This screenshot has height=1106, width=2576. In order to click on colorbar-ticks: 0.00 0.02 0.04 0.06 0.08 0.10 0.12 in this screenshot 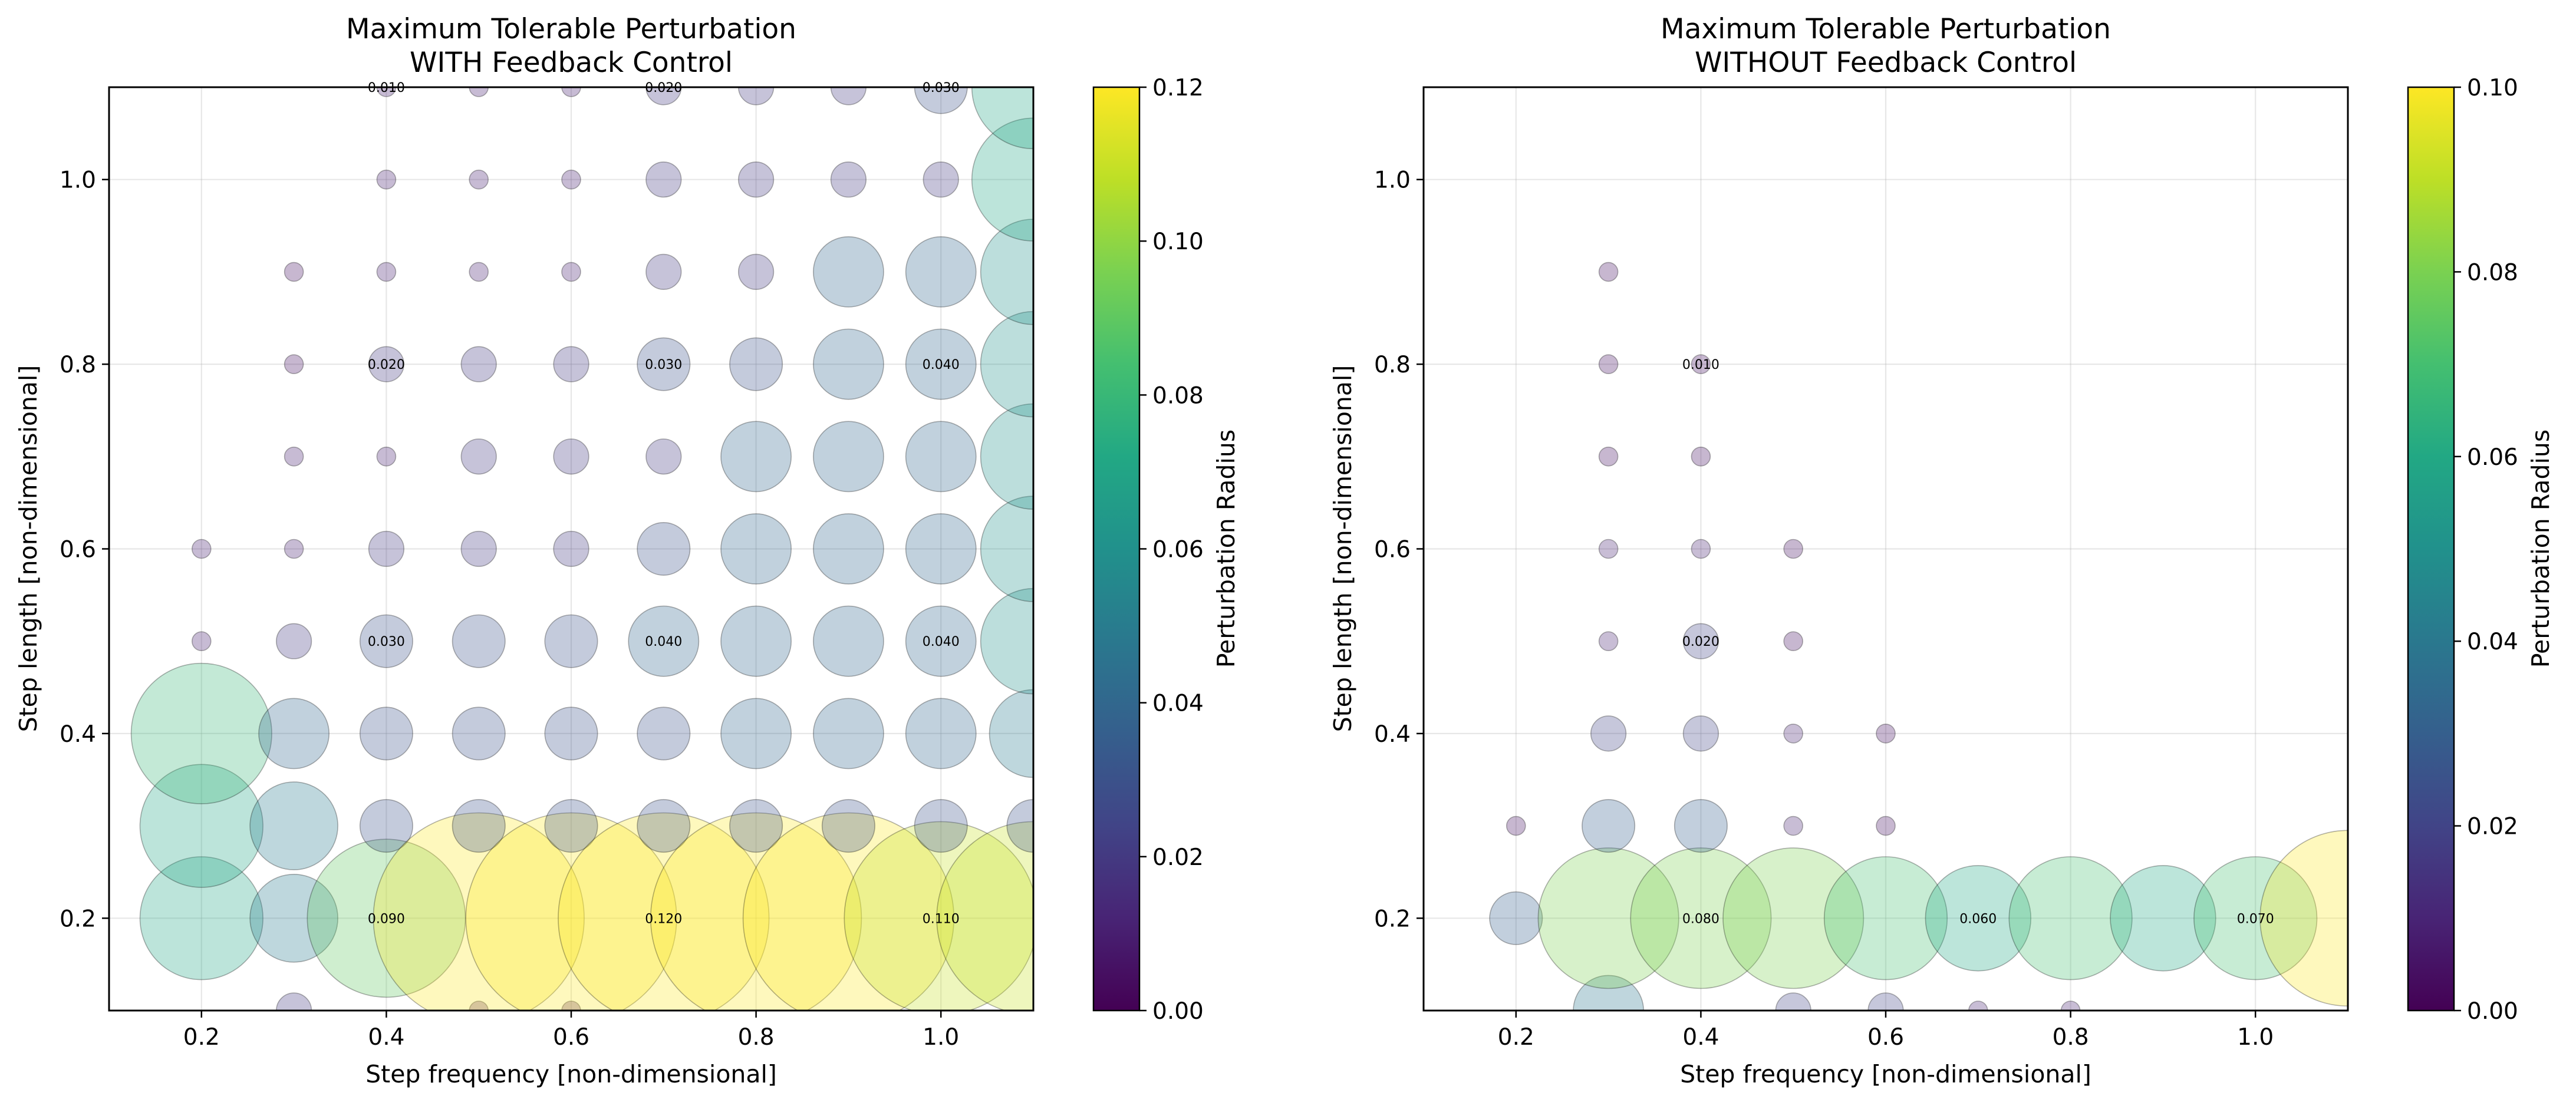, I will do `click(1171, 550)`.